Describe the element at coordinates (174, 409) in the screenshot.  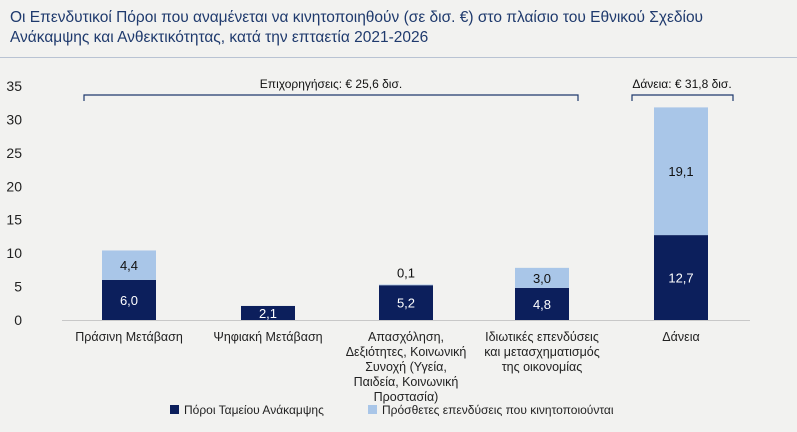
I see `legend-swatch-recovery` at that location.